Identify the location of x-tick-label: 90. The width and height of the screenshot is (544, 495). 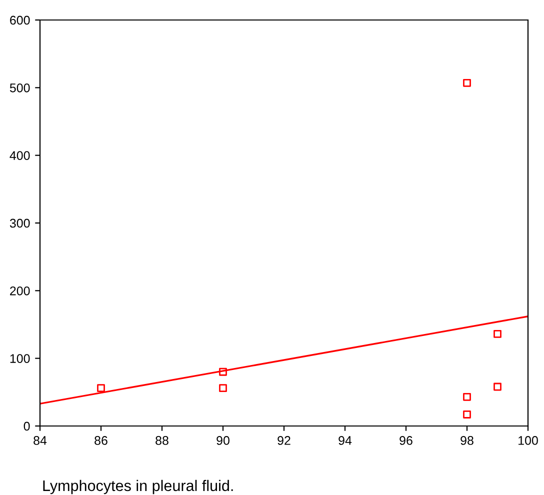
(223, 440).